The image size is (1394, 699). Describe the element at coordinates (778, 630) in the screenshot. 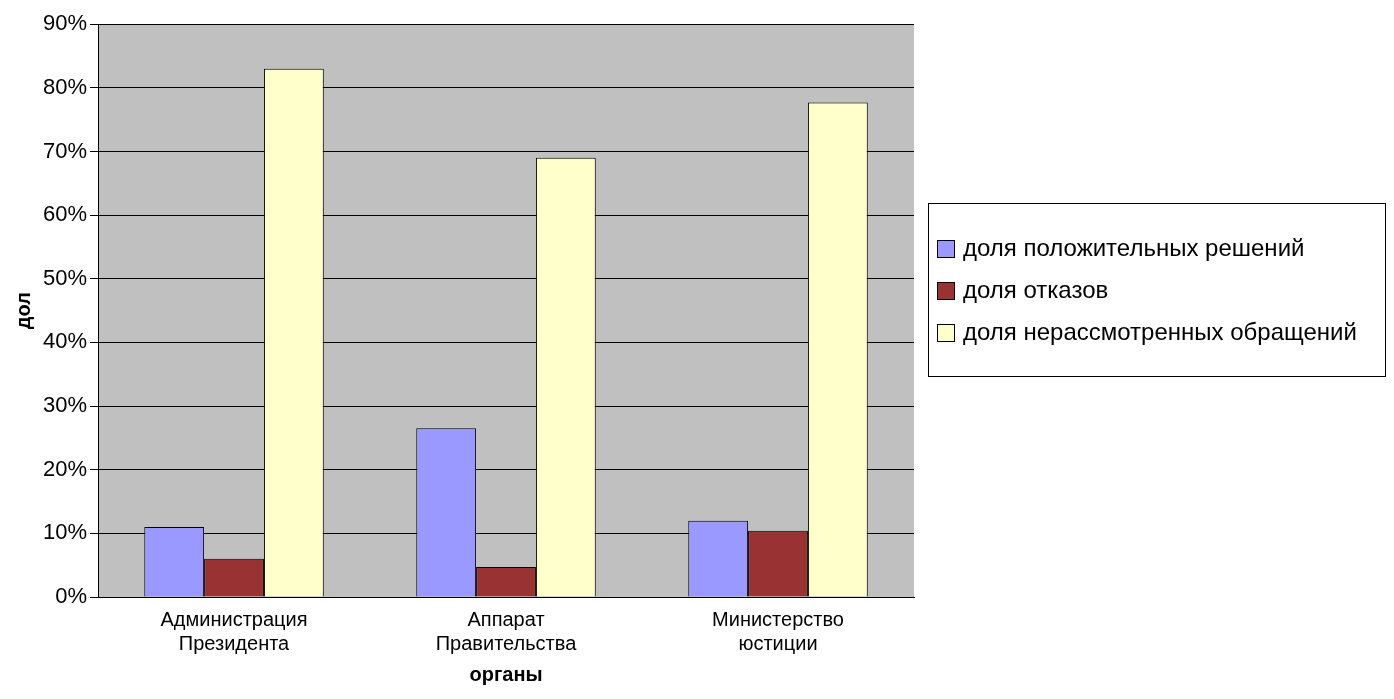

I see `x-tick-label: Министерство юстиции` at that location.